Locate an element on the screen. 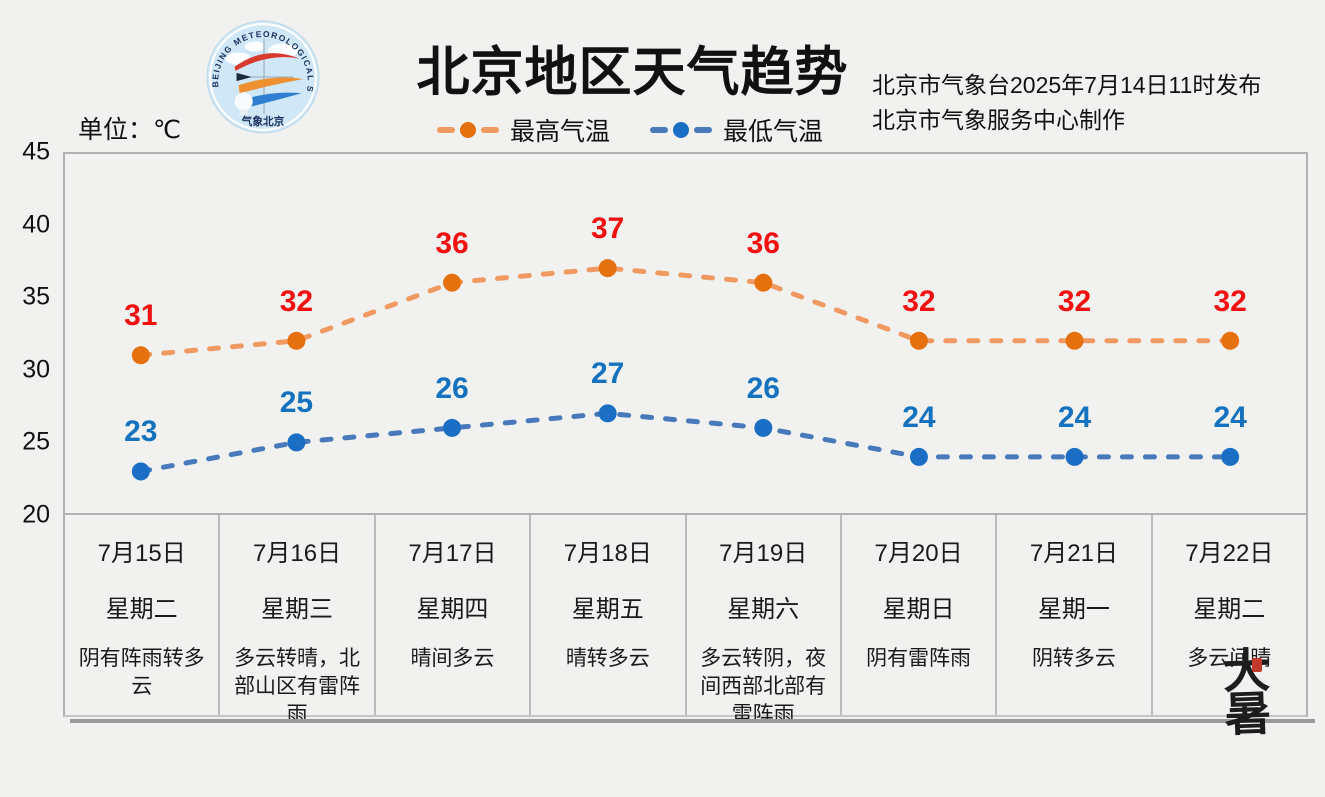 The height and width of the screenshot is (797, 1325). day-date: 7月20日 is located at coordinates (918, 553).